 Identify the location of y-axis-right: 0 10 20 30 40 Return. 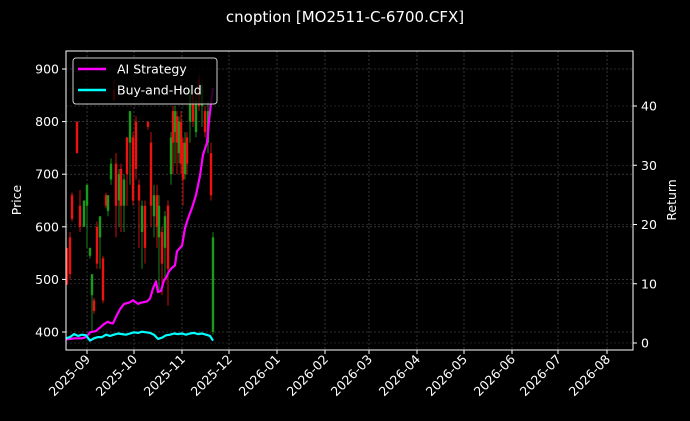
(656, 225).